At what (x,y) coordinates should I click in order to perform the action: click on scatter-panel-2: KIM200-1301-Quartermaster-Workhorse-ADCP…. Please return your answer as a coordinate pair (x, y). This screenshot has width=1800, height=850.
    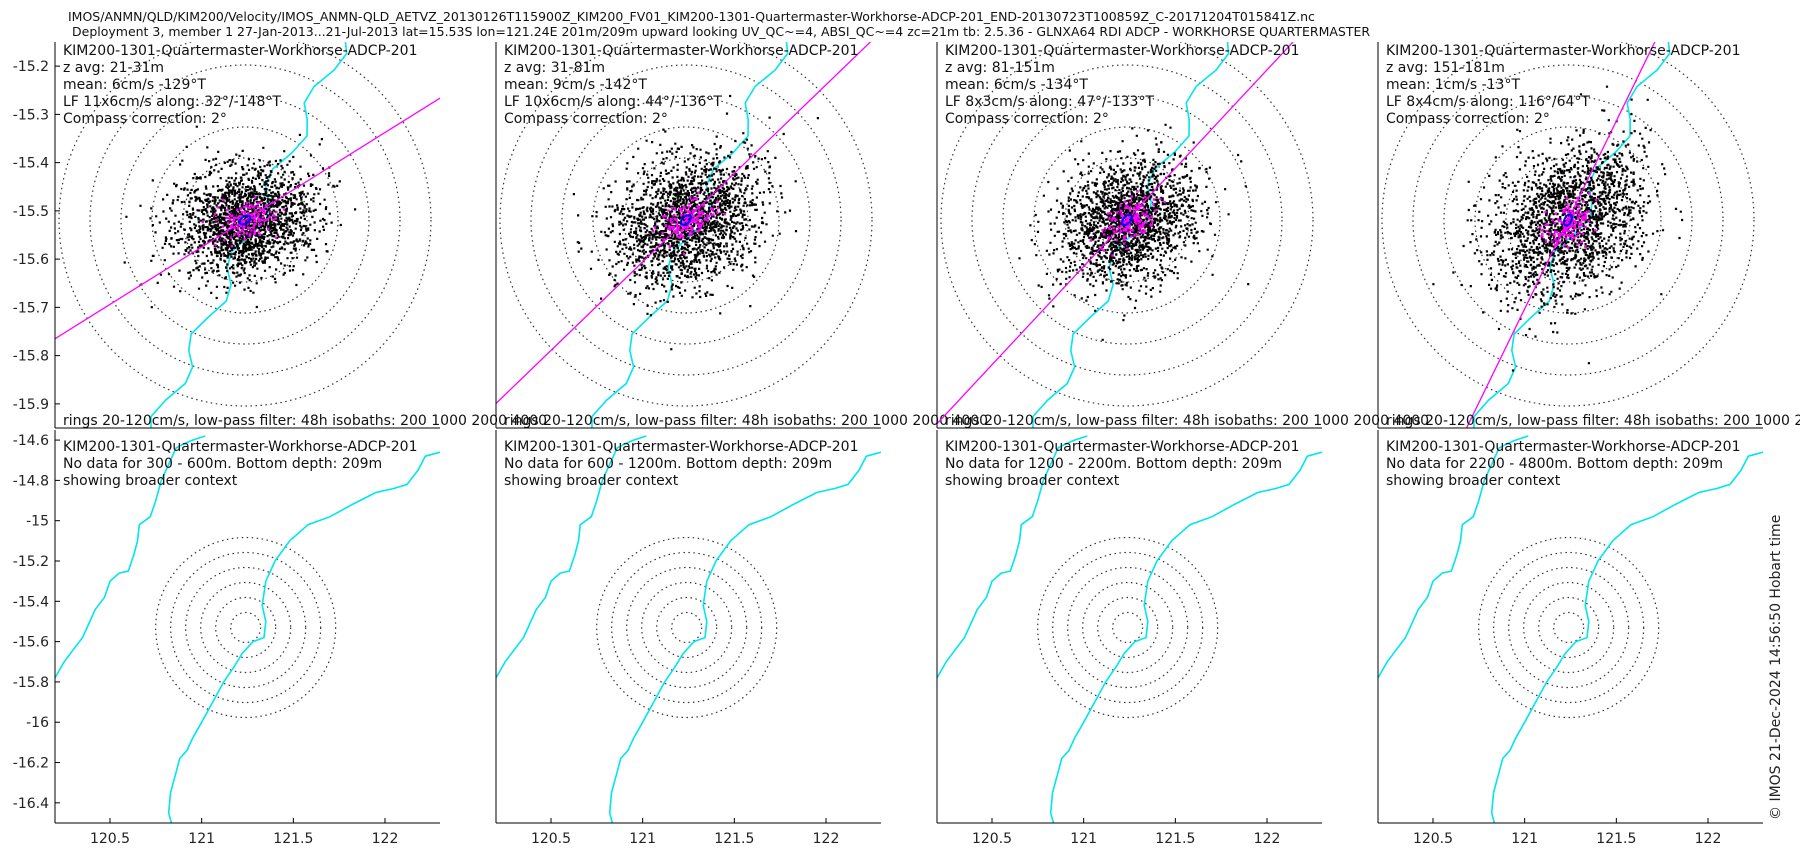
    Looking at the image, I should click on (741, 235).